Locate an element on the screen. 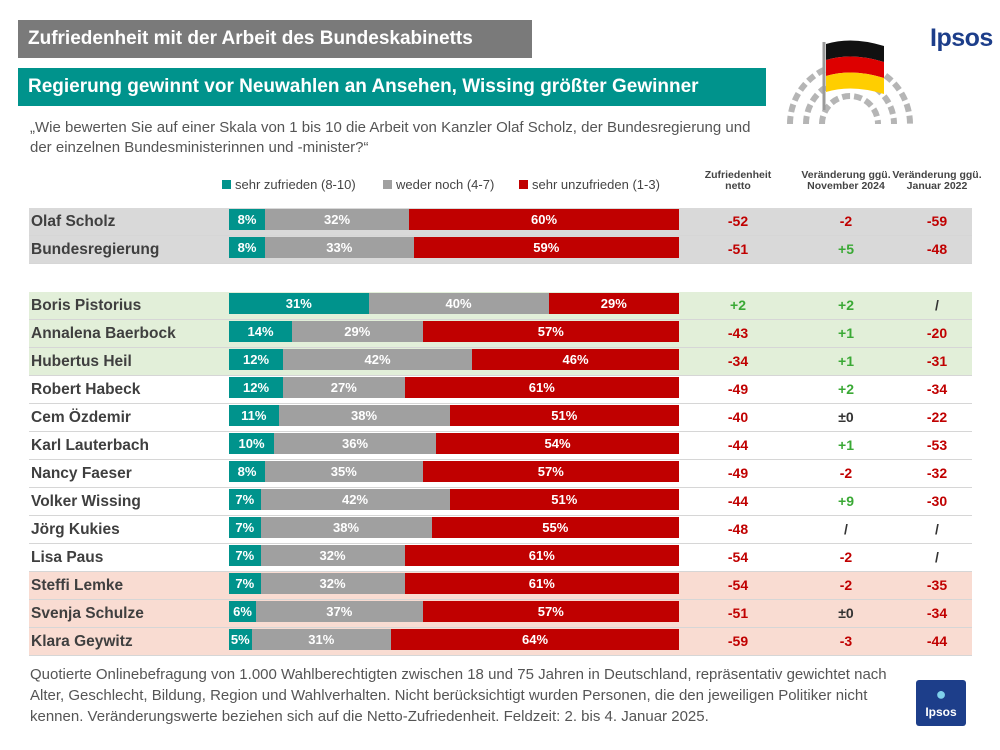 This screenshot has width=1000, height=750. change-jan-value-steffi-lemke: -35 is located at coordinates (937, 585).